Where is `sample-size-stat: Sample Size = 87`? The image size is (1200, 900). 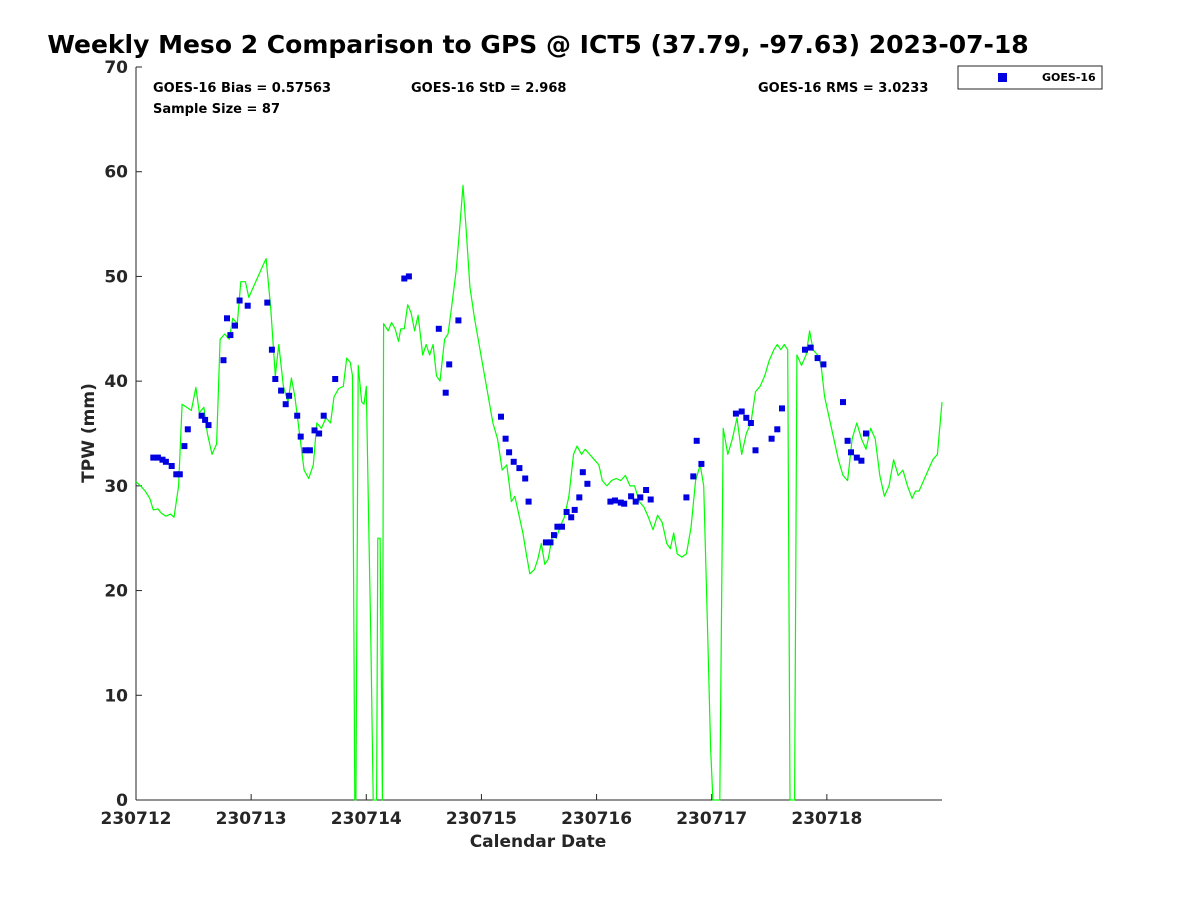 sample-size-stat: Sample Size = 87 is located at coordinates (216, 109).